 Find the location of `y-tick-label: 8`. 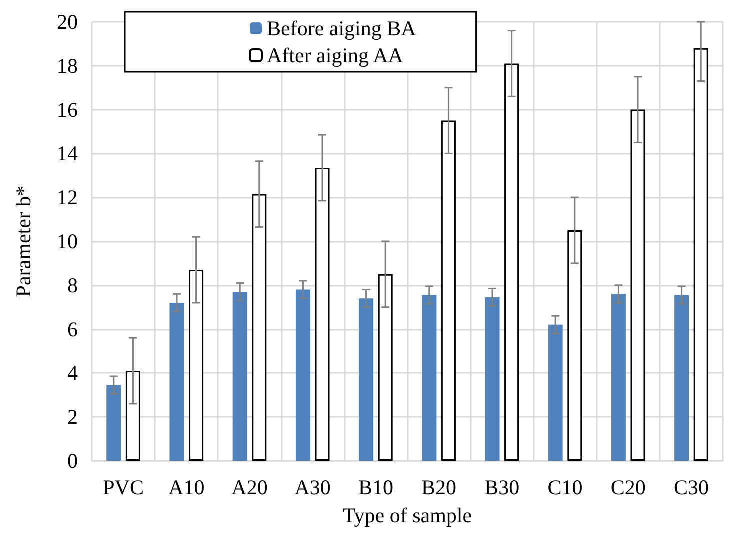

y-tick-label: 8 is located at coordinates (73, 285).